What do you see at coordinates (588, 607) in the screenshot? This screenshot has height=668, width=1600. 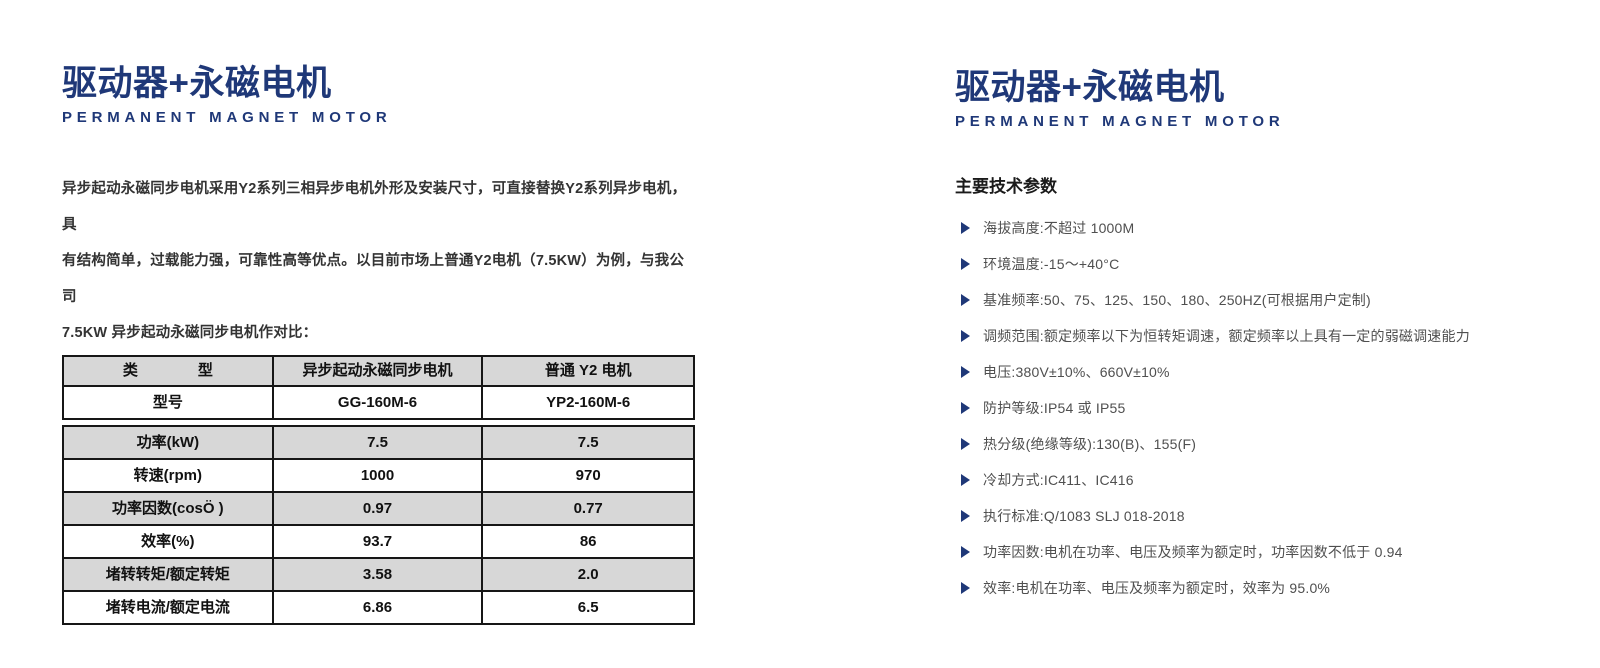 I see `table-cell: 6.5` at bounding box center [588, 607].